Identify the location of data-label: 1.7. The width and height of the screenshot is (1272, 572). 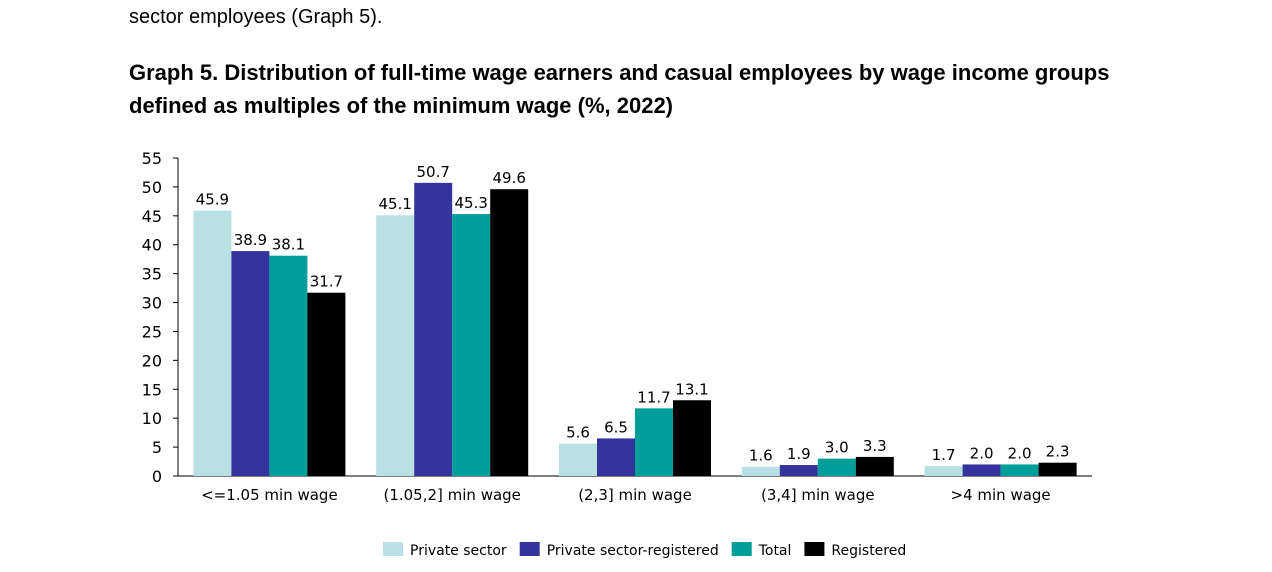
(944, 455).